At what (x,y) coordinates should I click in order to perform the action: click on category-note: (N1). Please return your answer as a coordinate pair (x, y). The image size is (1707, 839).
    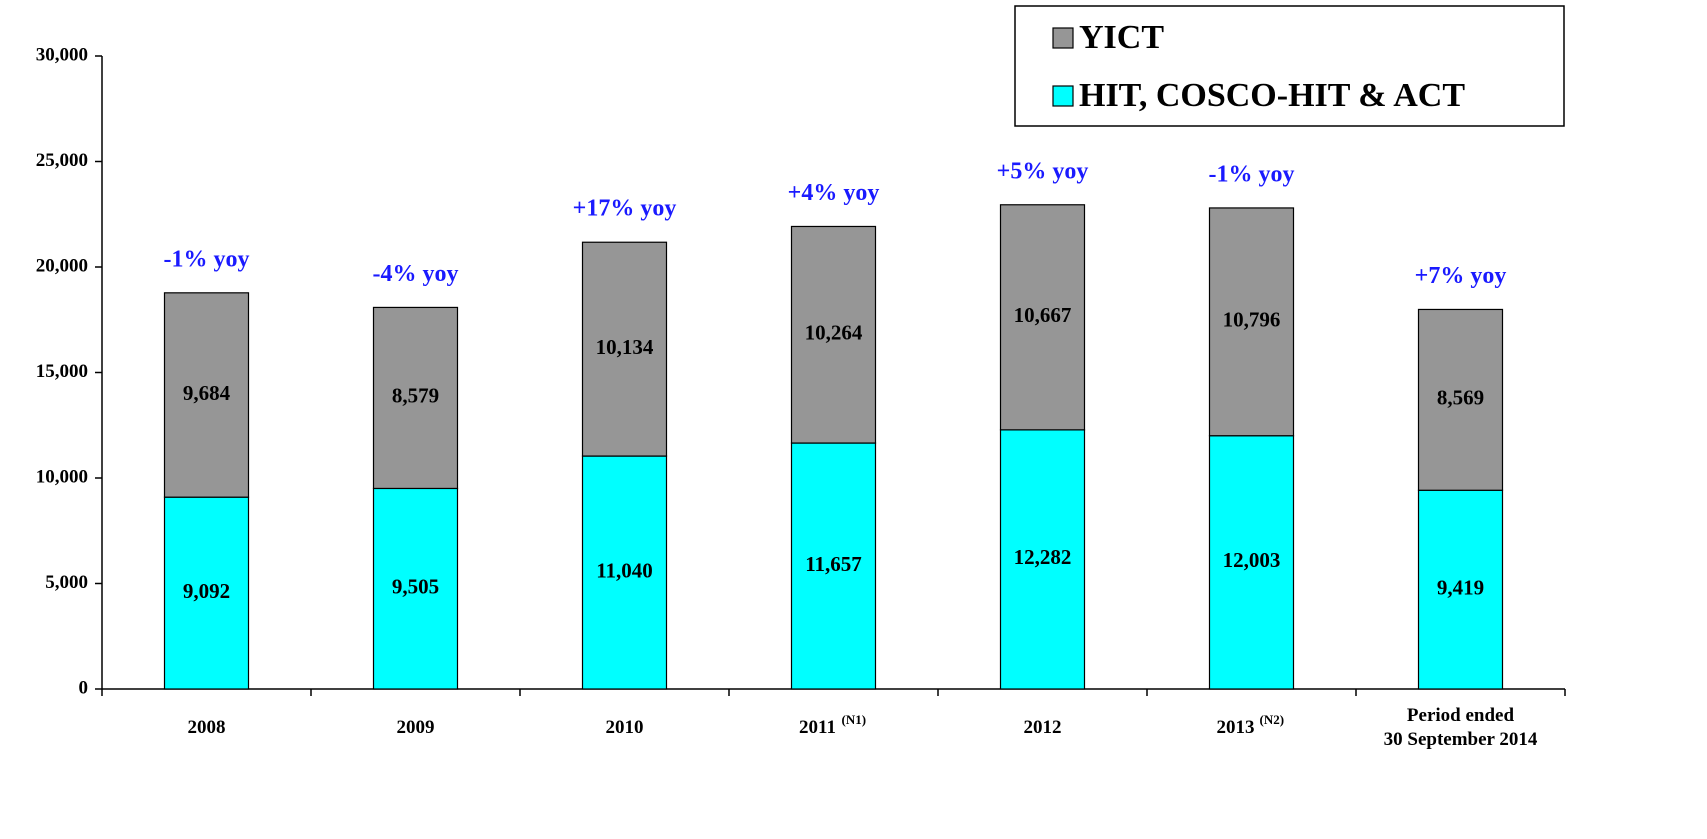
    Looking at the image, I should click on (854, 719).